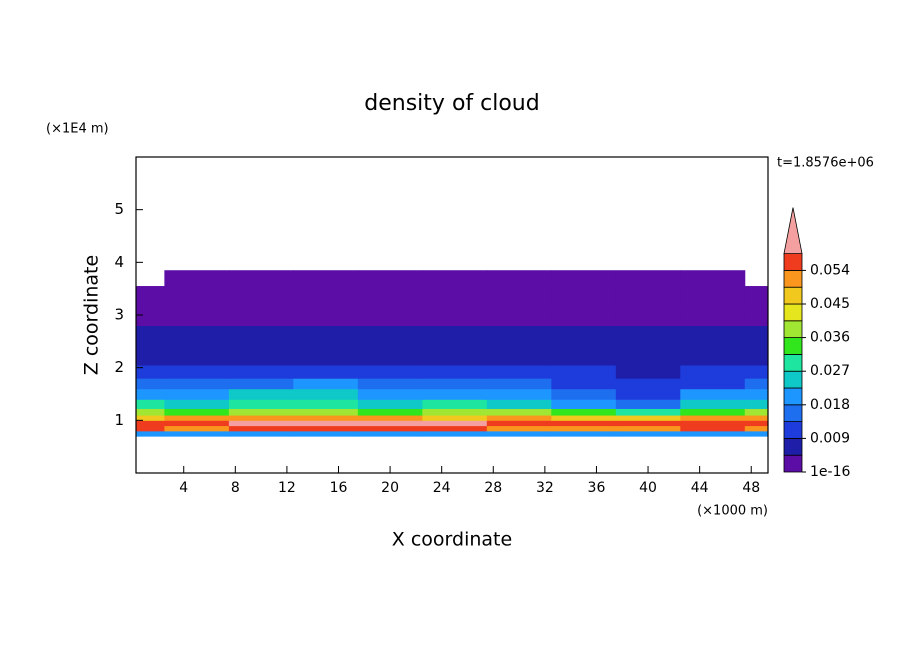 Image resolution: width=904 pixels, height=658 pixels. What do you see at coordinates (390, 488) in the screenshot?
I see `x-tick-label: 20` at bounding box center [390, 488].